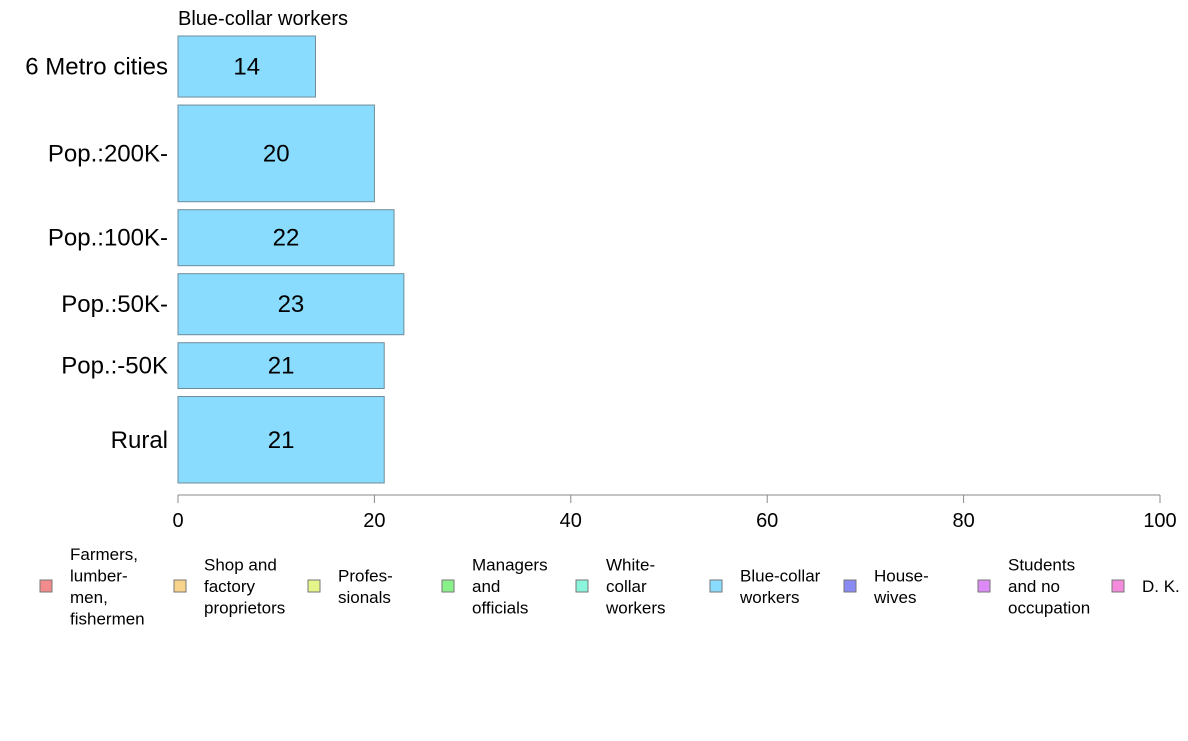 The image size is (1188, 741). Describe the element at coordinates (177, 521) in the screenshot. I see `x-tick-label: 0` at that location.